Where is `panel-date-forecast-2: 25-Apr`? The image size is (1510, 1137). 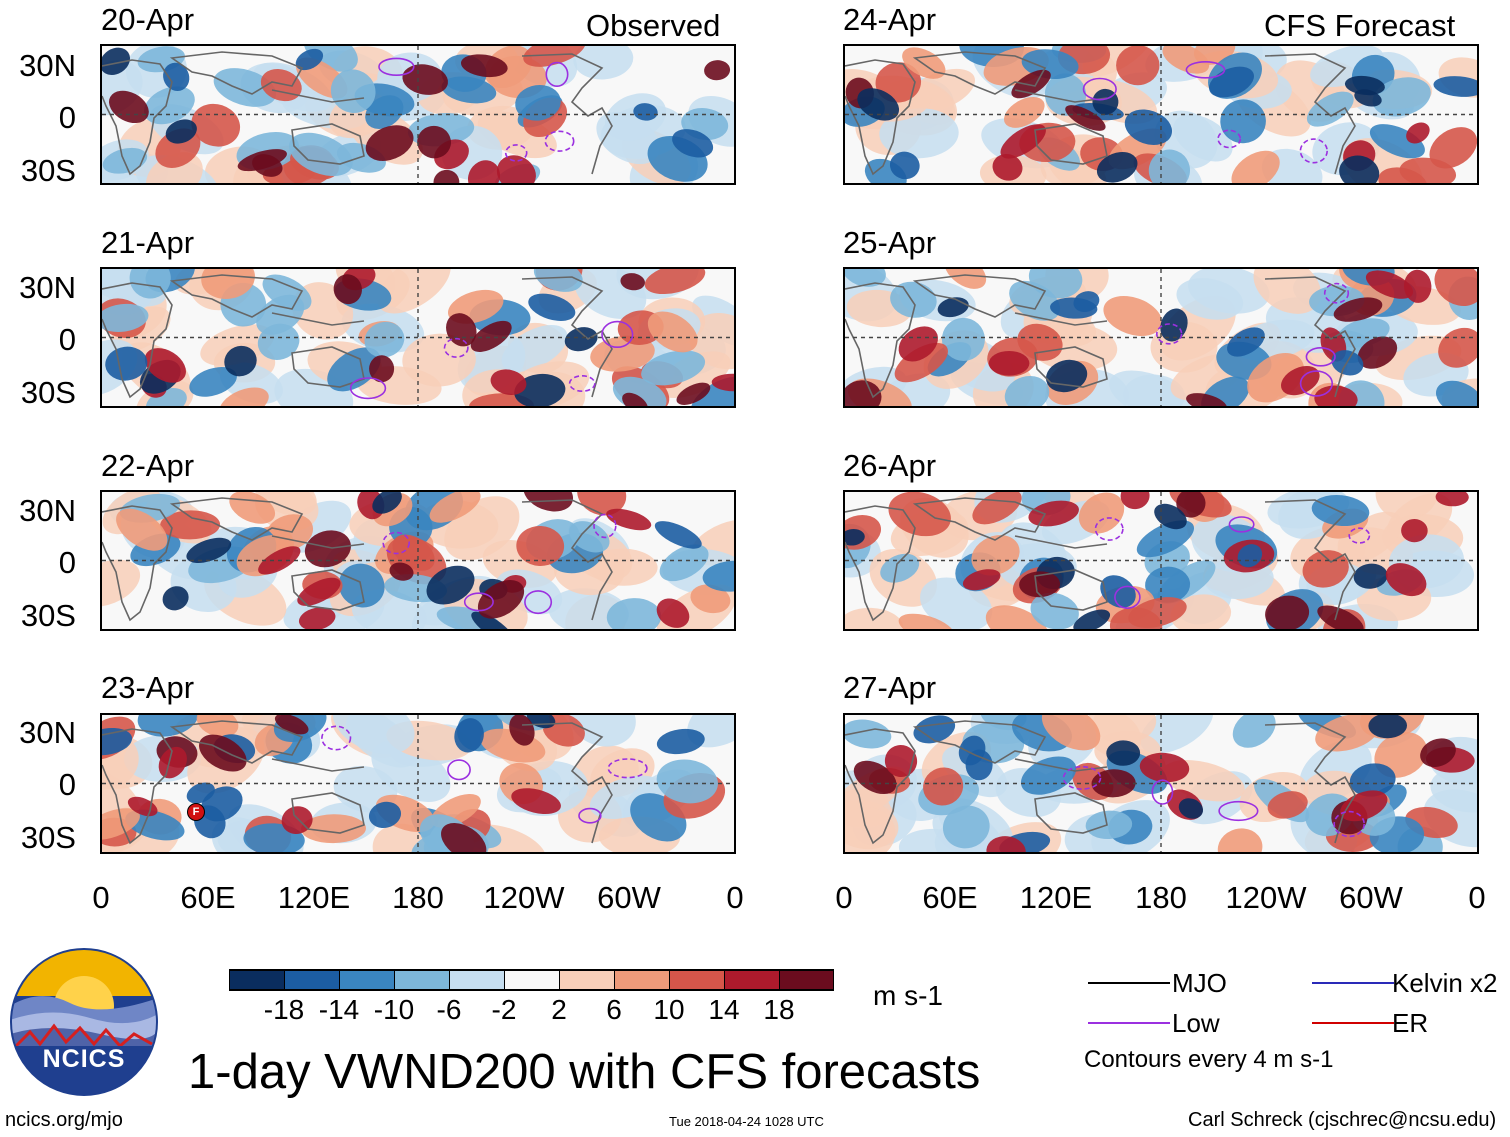 panel-date-forecast-2: 25-Apr is located at coordinates (890, 242).